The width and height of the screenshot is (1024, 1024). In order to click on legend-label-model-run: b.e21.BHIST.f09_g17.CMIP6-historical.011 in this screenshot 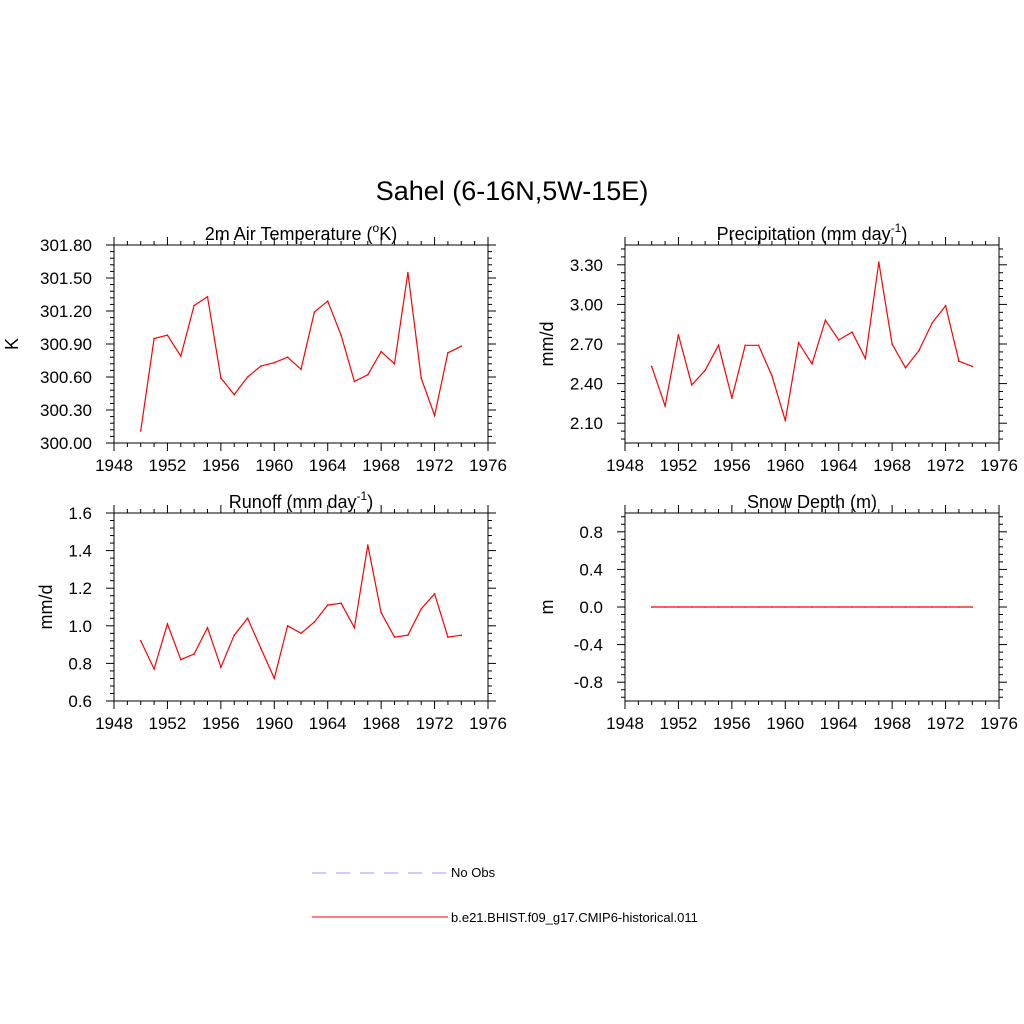, I will do `click(574, 917)`.